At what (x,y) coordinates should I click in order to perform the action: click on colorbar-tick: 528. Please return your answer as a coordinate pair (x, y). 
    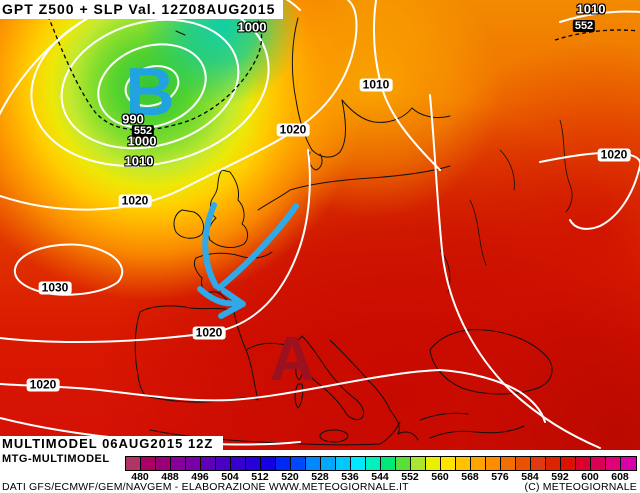
    Looking at the image, I should click on (320, 477).